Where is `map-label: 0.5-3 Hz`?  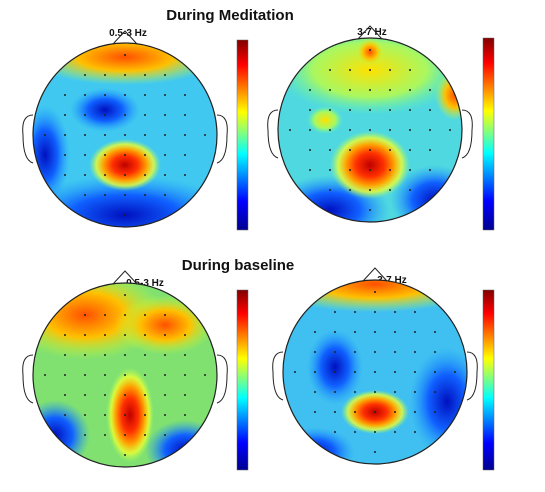
map-label: 0.5-3 Hz is located at coordinates (145, 283).